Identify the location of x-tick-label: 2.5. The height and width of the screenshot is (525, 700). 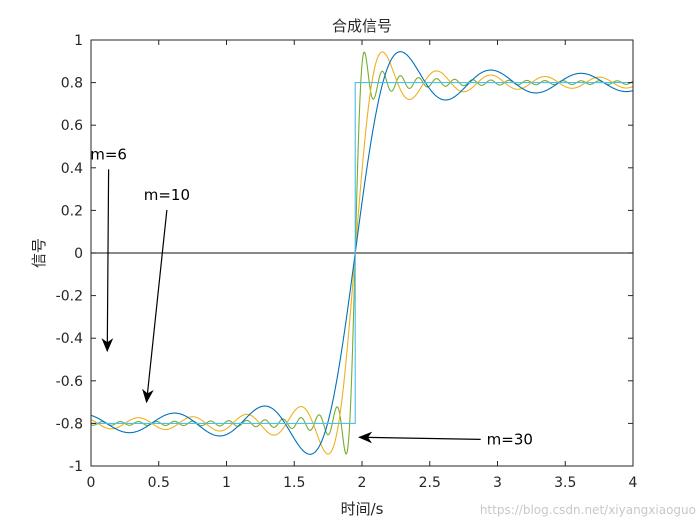
(430, 483).